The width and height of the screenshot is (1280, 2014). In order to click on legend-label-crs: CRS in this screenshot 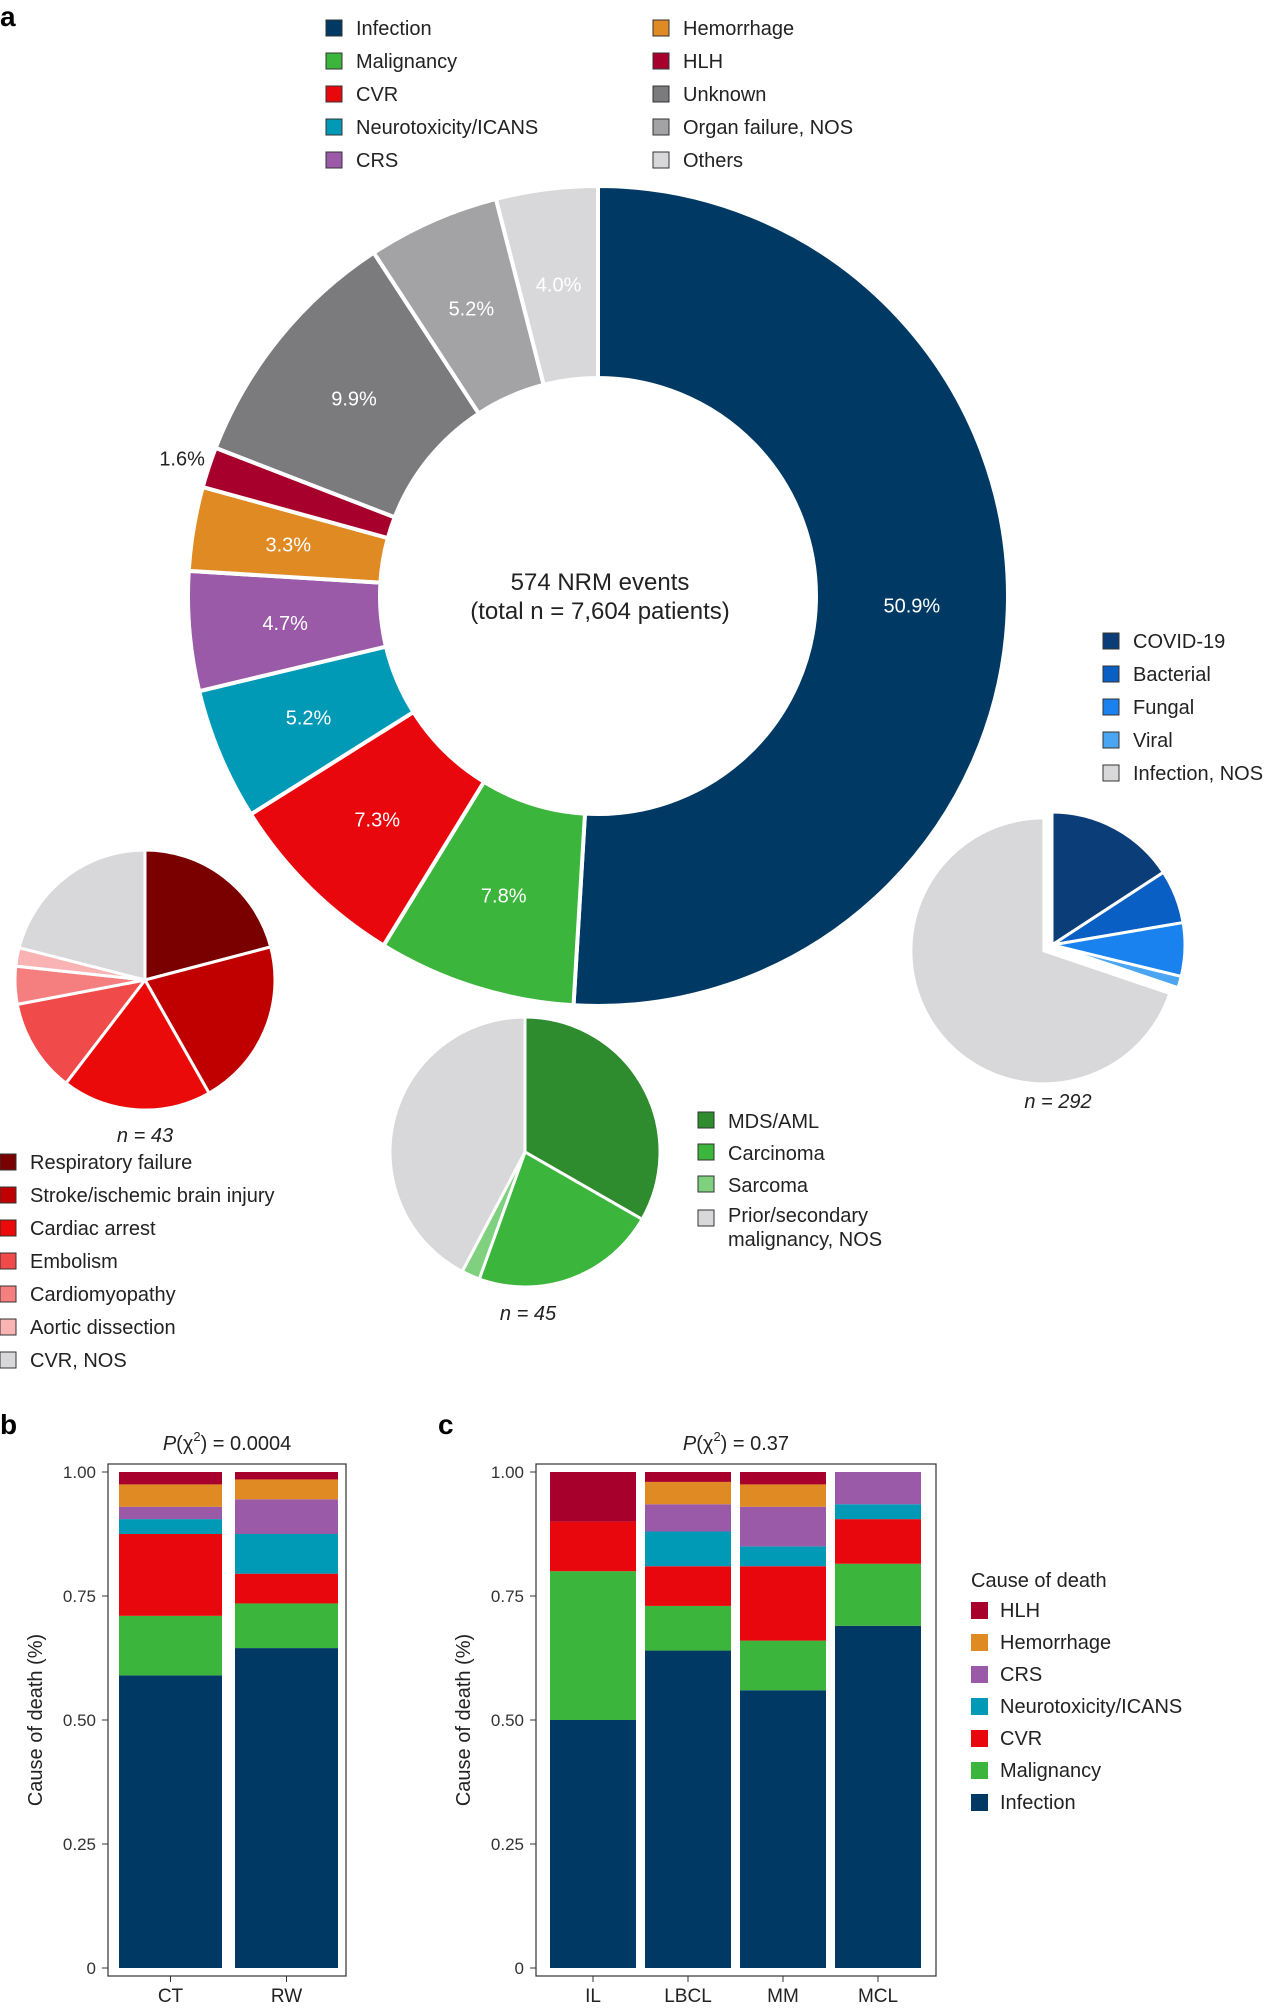, I will do `click(377, 161)`.